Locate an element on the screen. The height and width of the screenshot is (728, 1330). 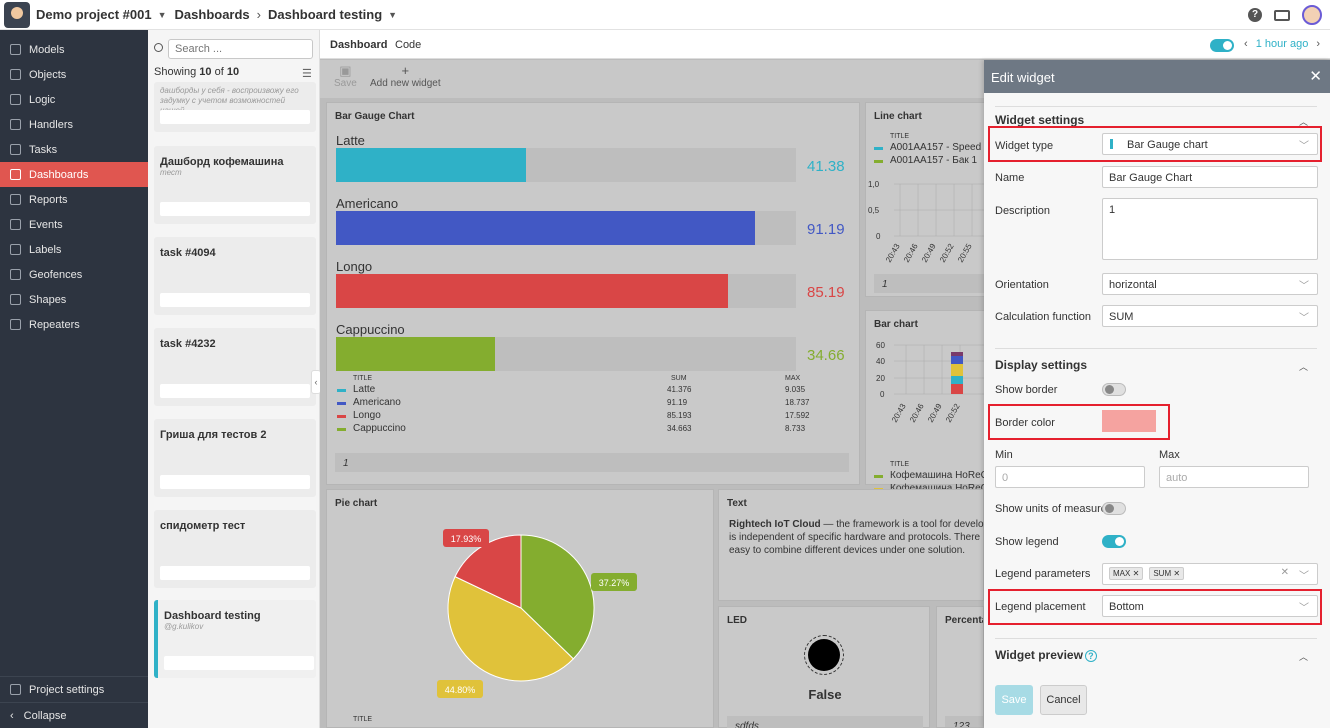
section-display-settings: Display settings is located at coordinates (1041, 365).